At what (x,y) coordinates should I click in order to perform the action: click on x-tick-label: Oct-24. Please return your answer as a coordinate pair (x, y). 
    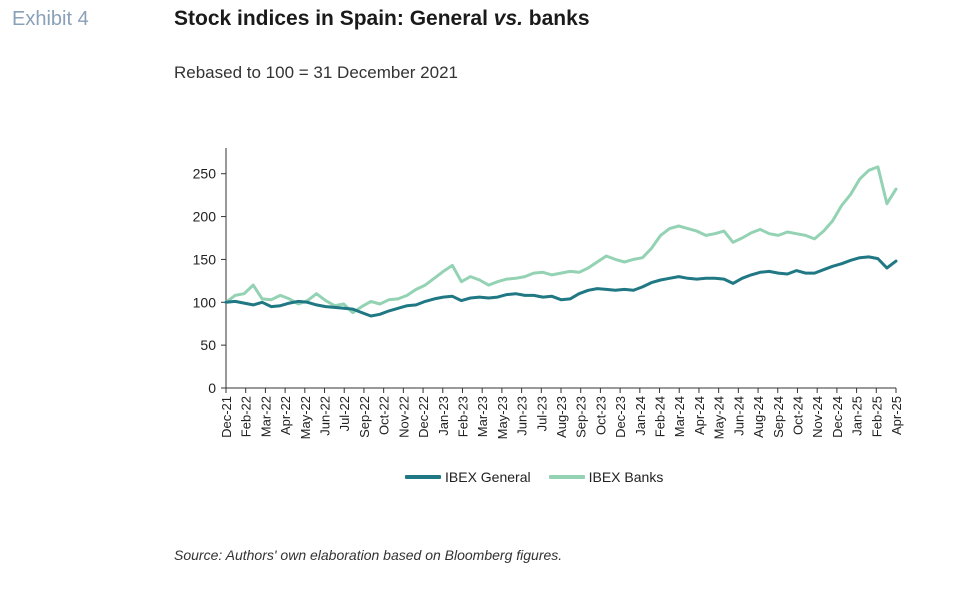
    Looking at the image, I should click on (797, 415).